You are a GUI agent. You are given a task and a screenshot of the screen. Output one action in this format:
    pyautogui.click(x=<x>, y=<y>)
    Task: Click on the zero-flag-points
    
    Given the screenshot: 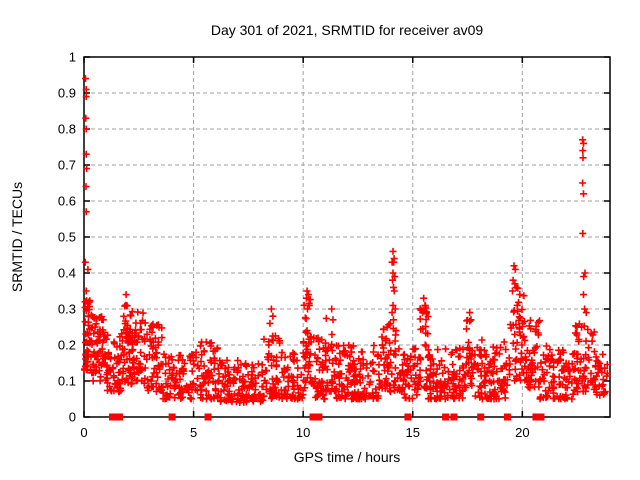 What is the action you would take?
    pyautogui.click(x=326, y=417)
    